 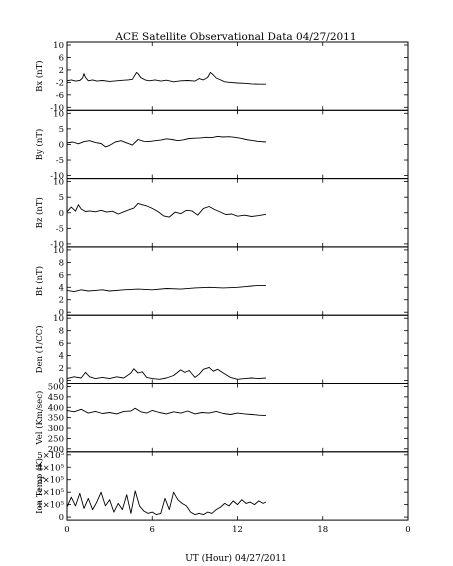 I want to click on panel-bt: 10 8 6 4 2 0 Bt (nT), so click(x=221, y=282).